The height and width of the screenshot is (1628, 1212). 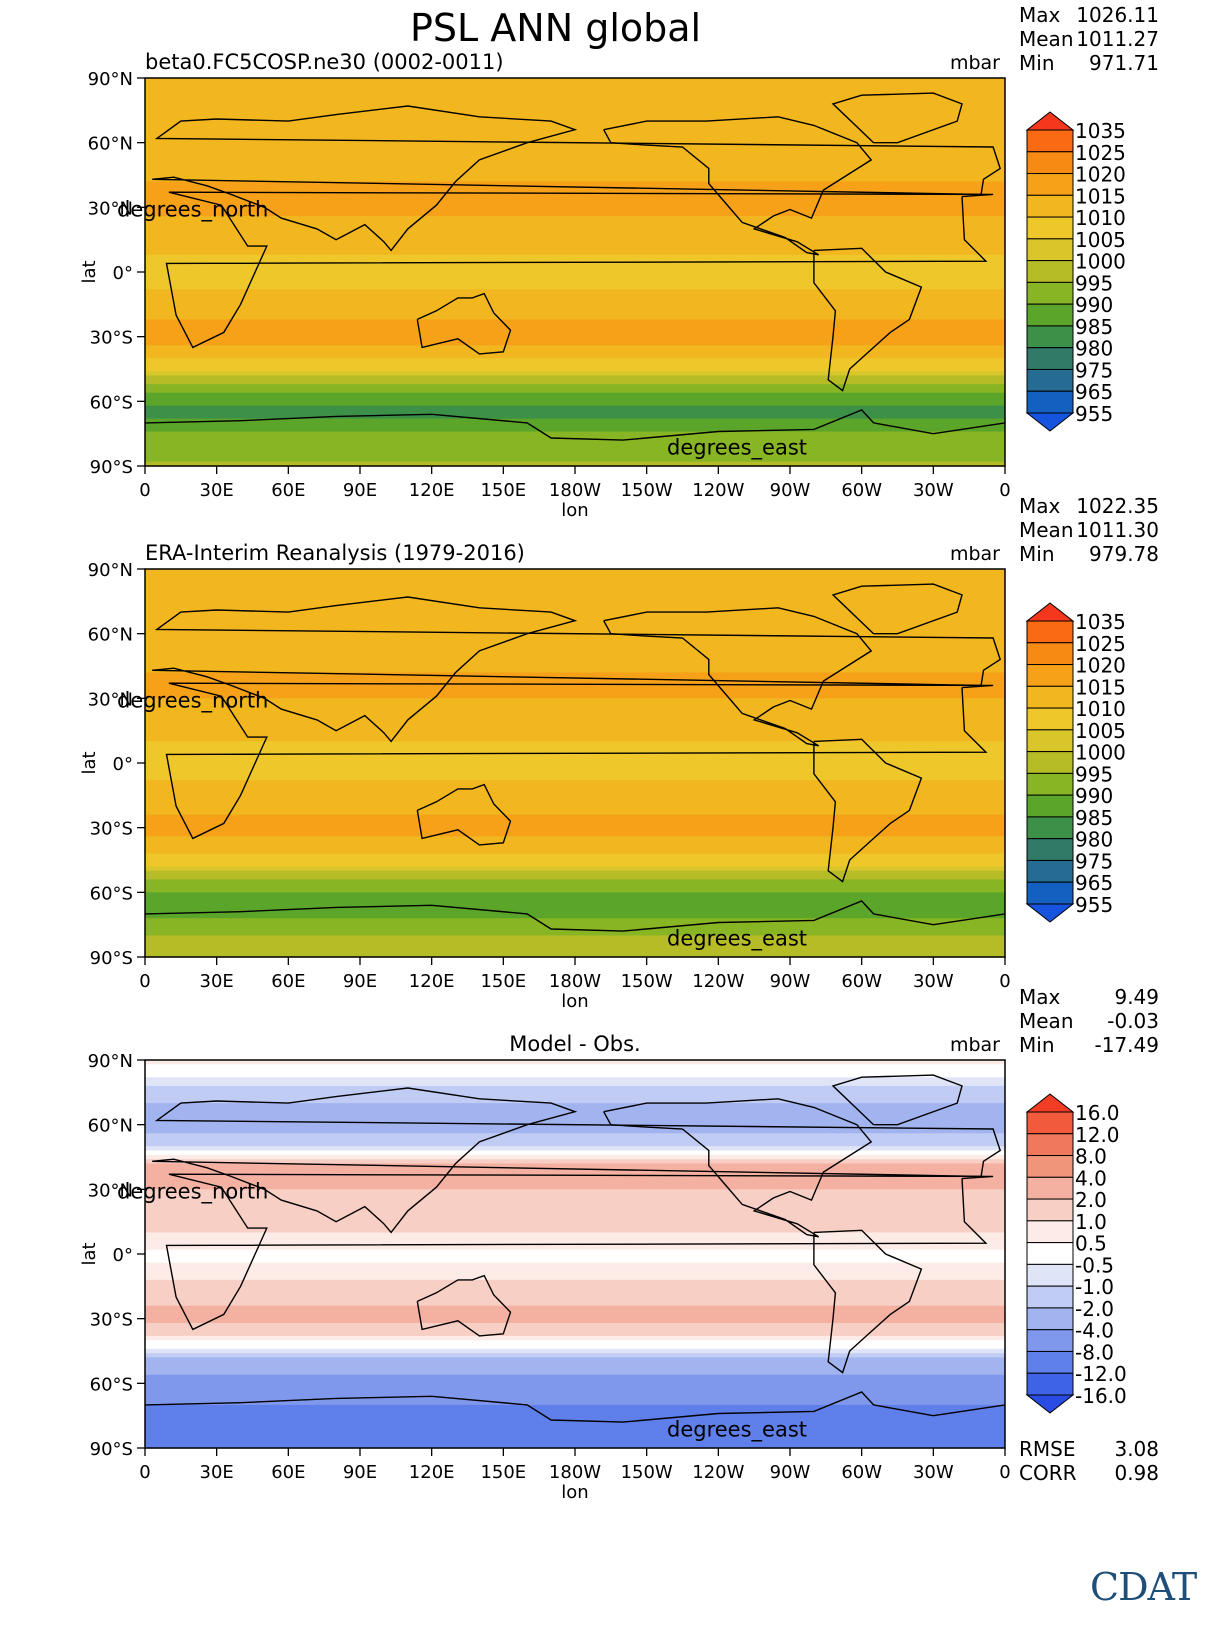 What do you see at coordinates (575, 1472) in the screenshot?
I see `x-tick-label: 180W` at bounding box center [575, 1472].